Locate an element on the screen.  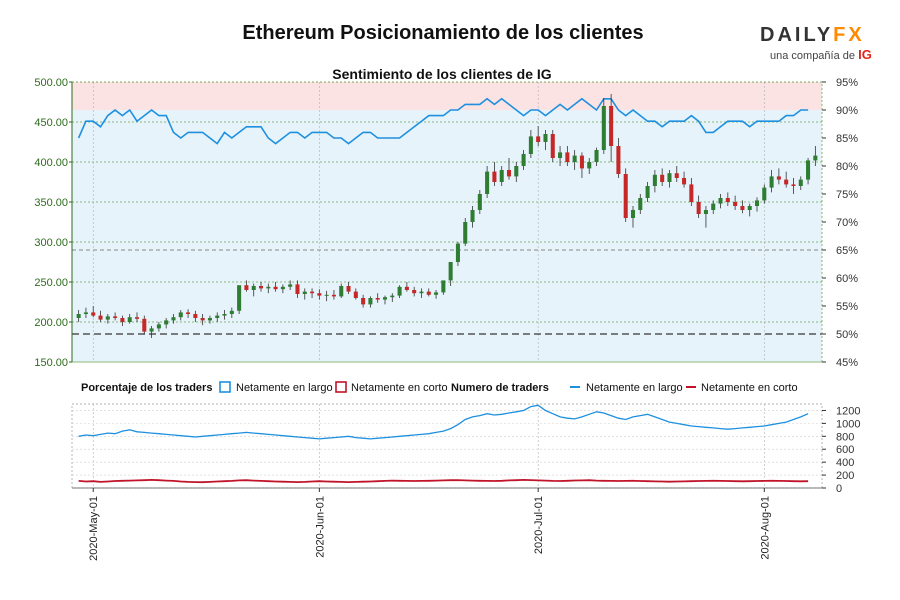
price-tick-label: 450.00 is located at coordinates (51, 123).